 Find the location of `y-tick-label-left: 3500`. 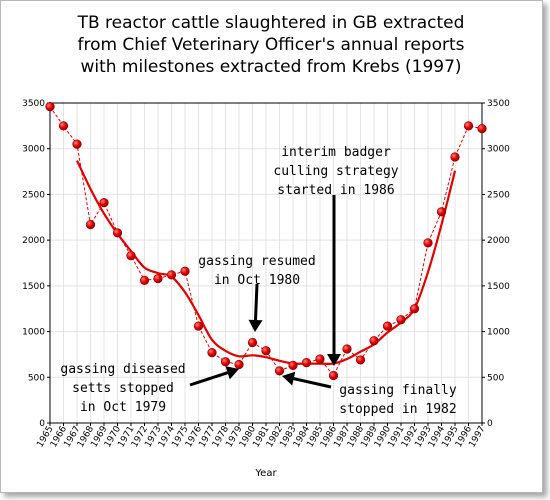

y-tick-label-left: 3500 is located at coordinates (33, 104).